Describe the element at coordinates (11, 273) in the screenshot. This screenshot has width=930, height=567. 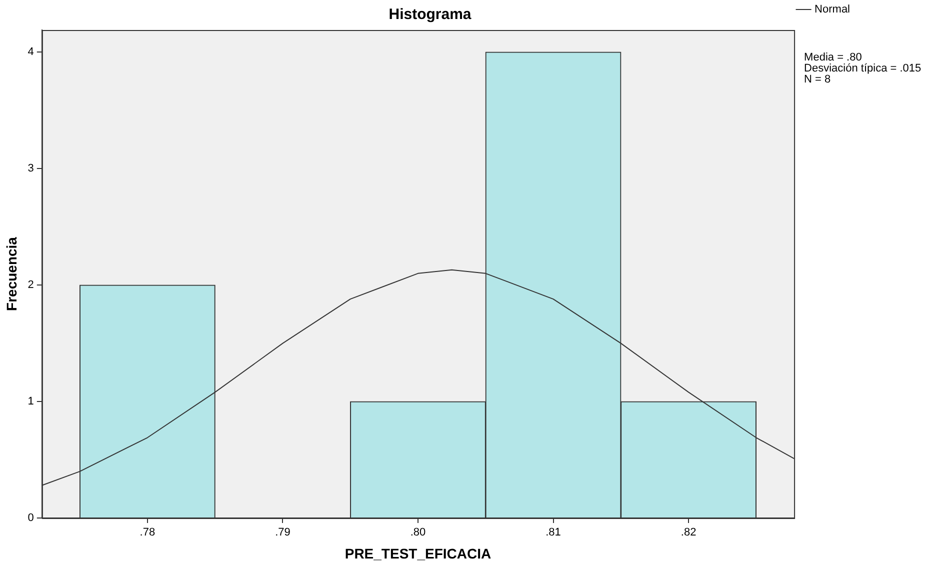
I see `y-axis-title: Frecuencia` at that location.